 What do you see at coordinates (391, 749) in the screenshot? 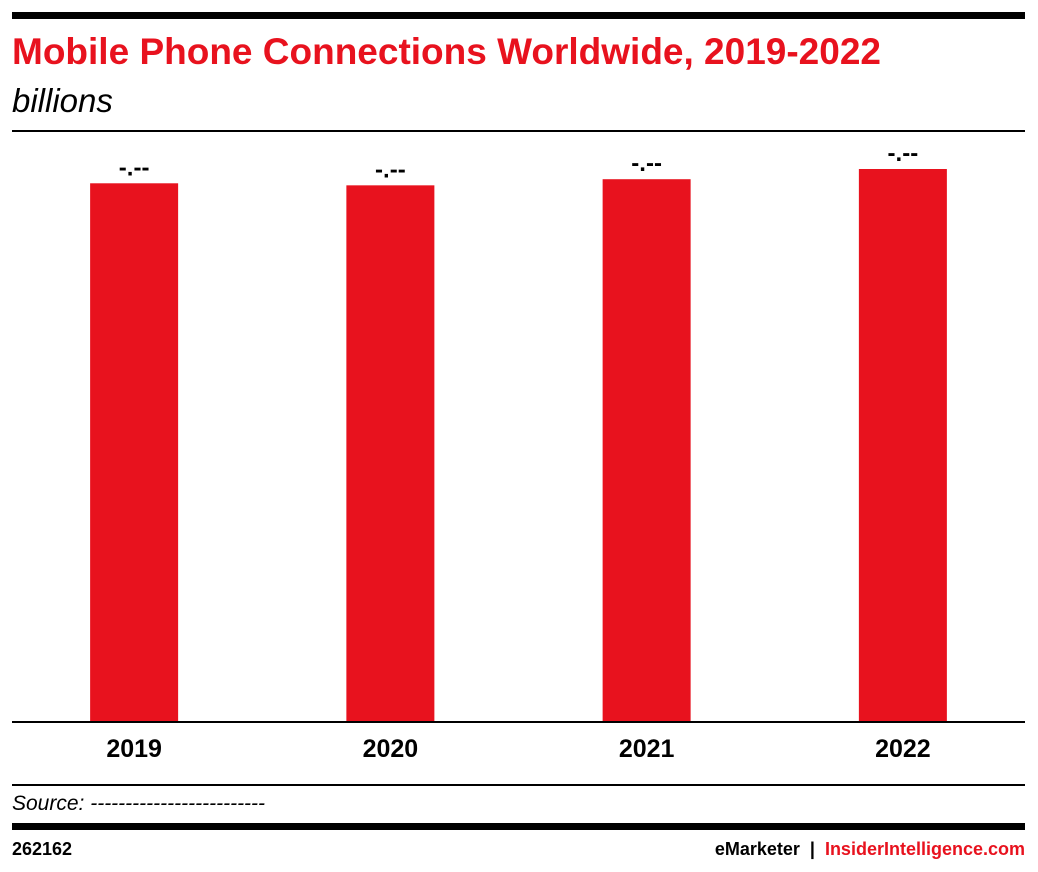
I see `x-tick-label: 2020` at bounding box center [391, 749].